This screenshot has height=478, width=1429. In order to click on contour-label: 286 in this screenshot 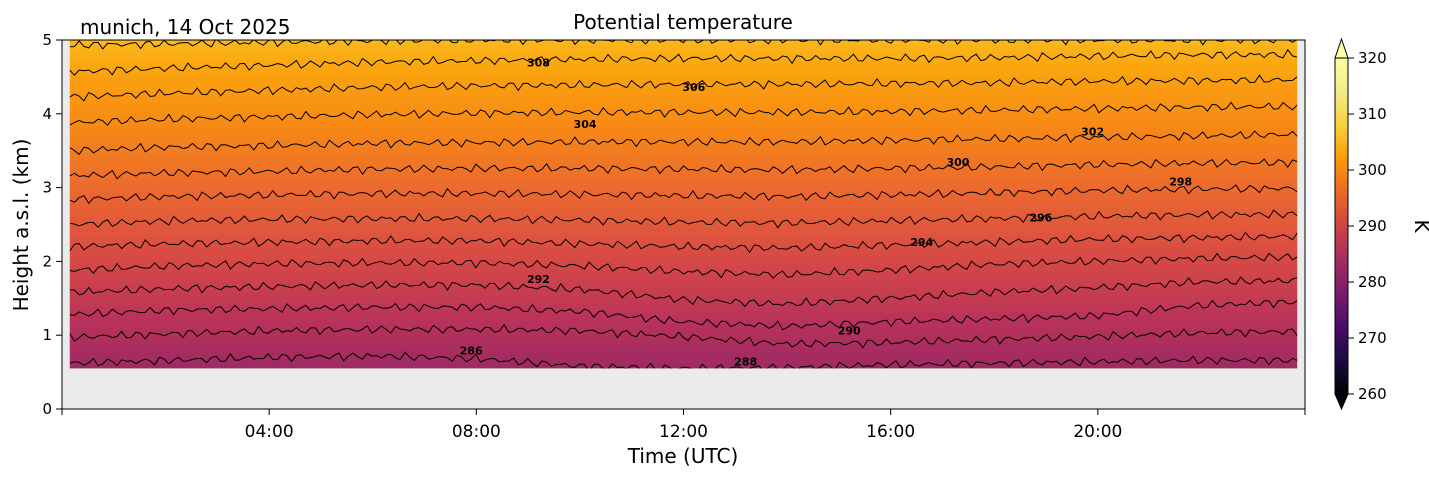, I will do `click(471, 350)`.